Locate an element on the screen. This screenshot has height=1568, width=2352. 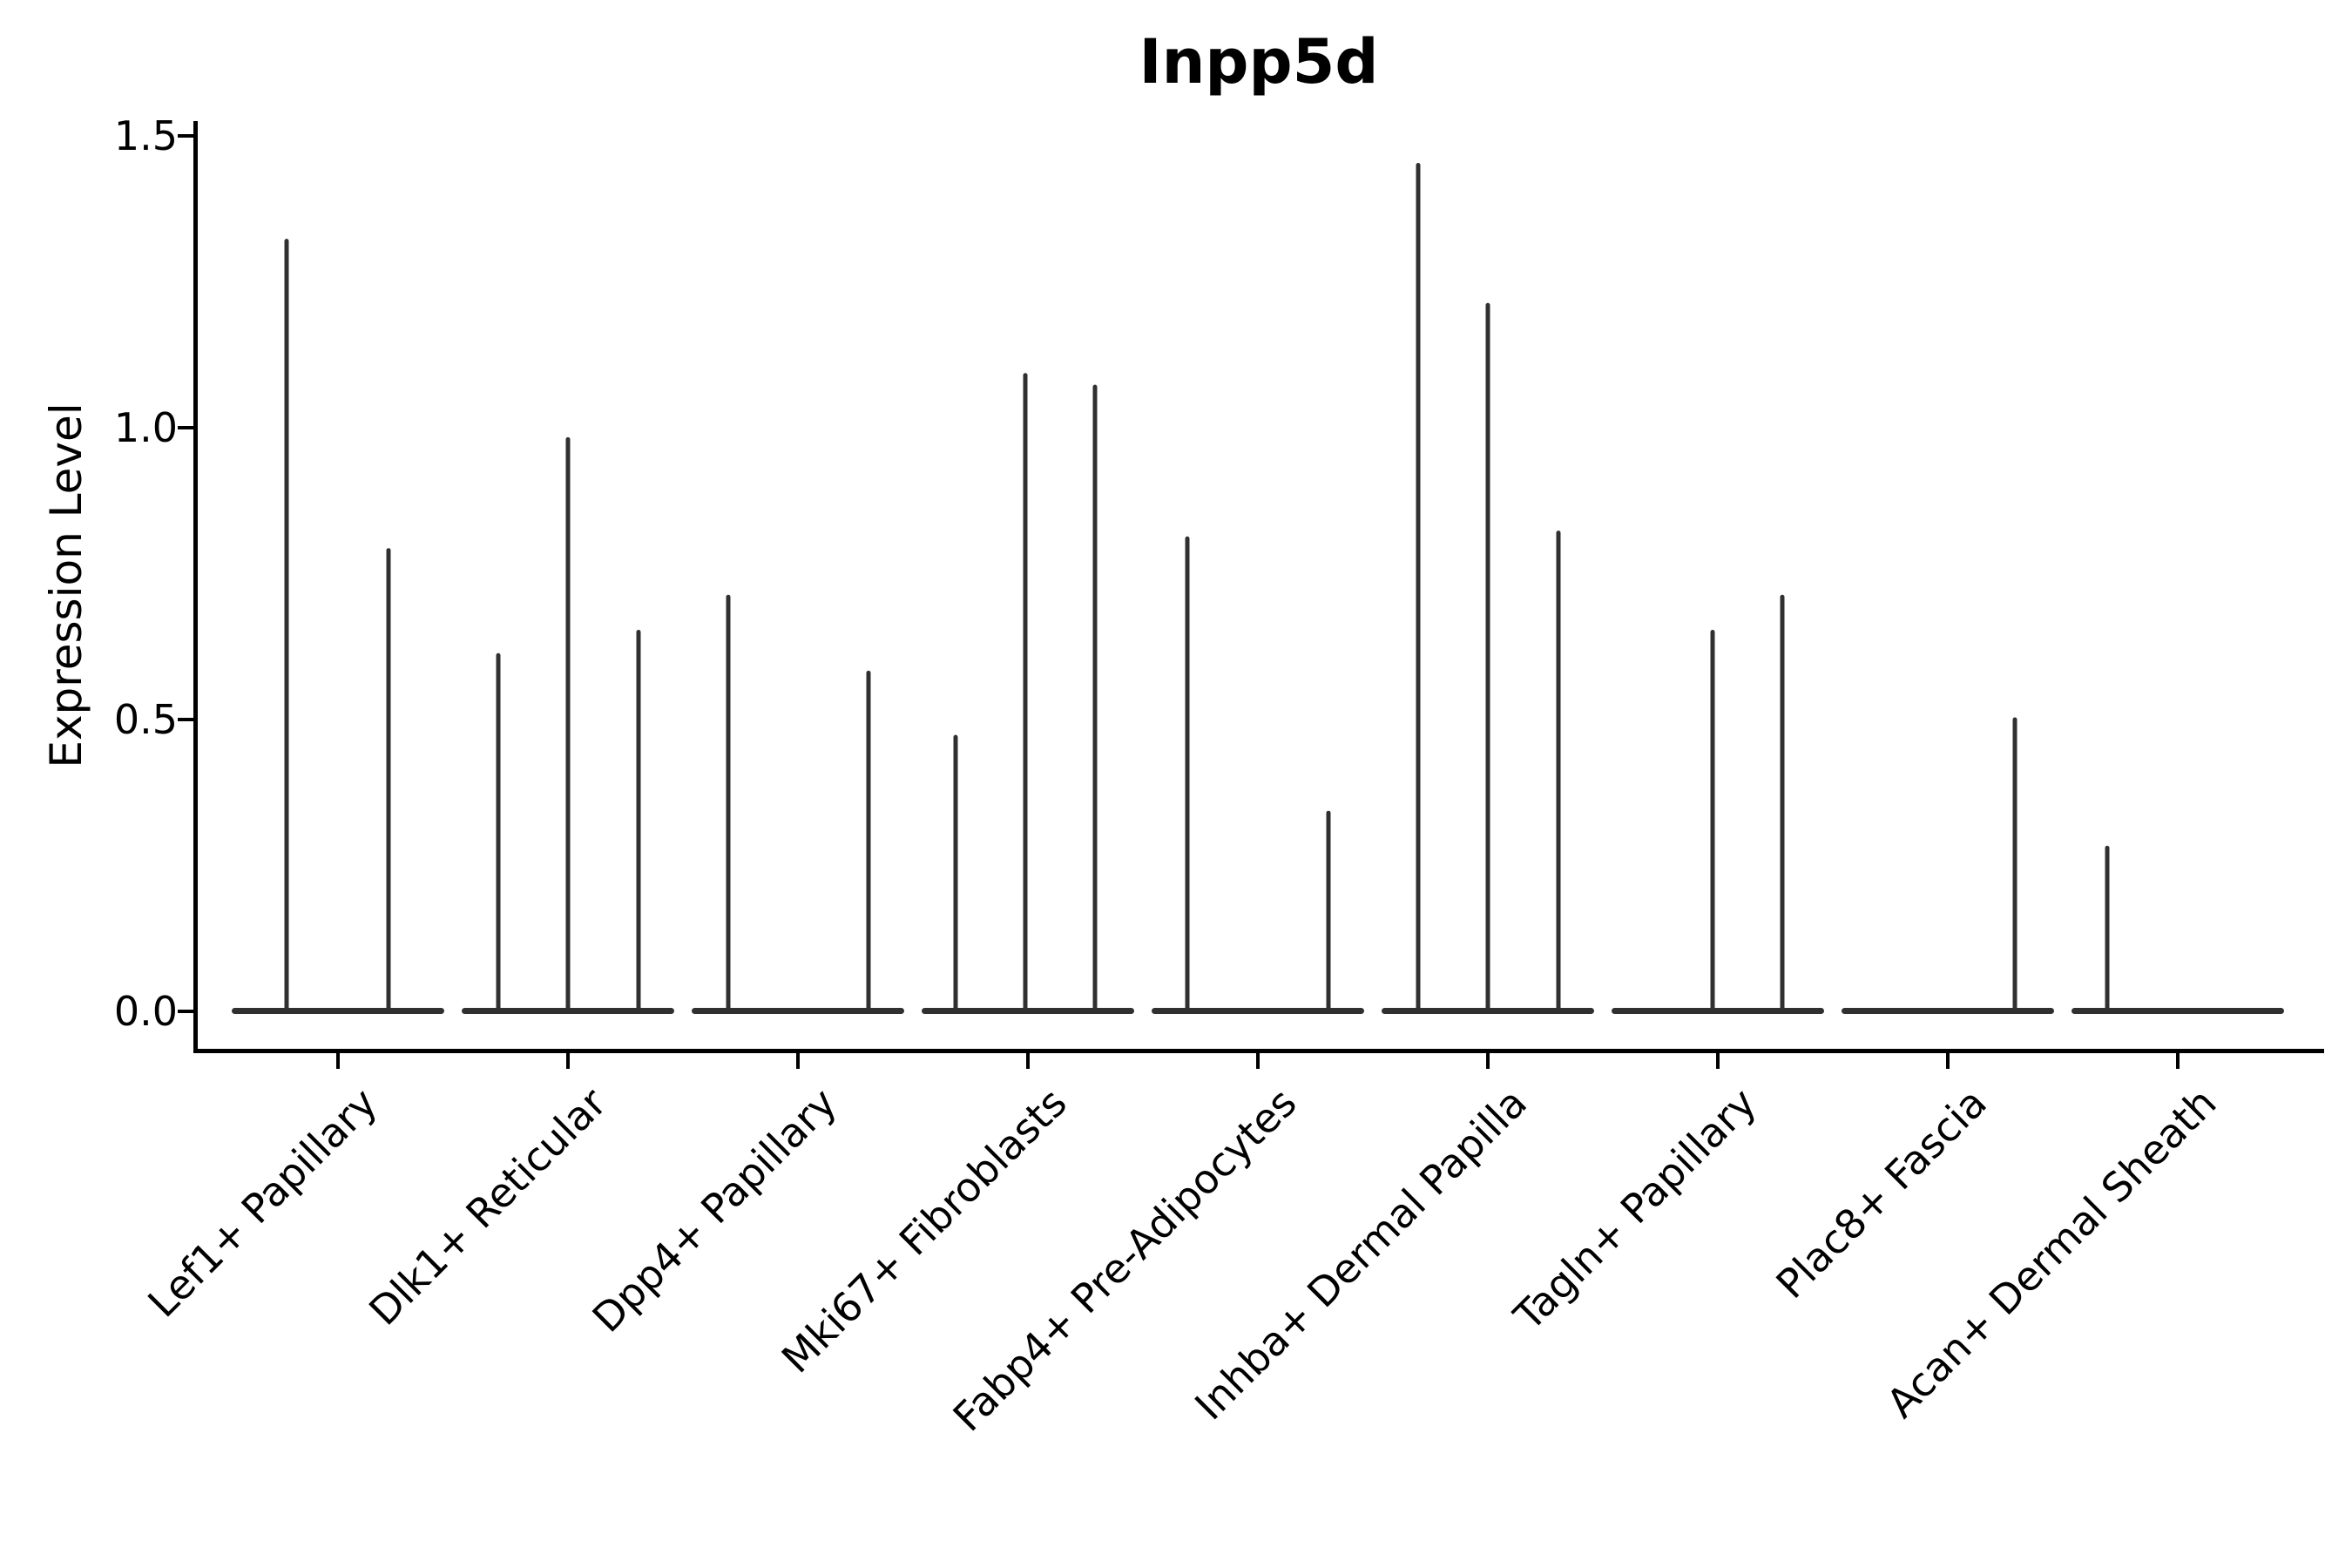
chart-title: Inpp5d is located at coordinates (1259, 62).